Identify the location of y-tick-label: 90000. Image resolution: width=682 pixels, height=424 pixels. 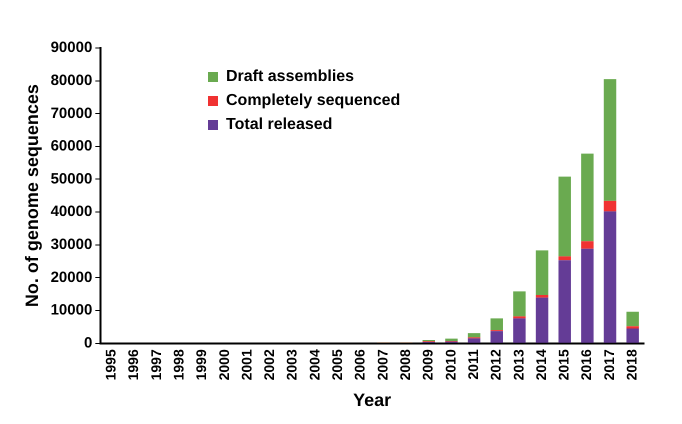
(71, 47).